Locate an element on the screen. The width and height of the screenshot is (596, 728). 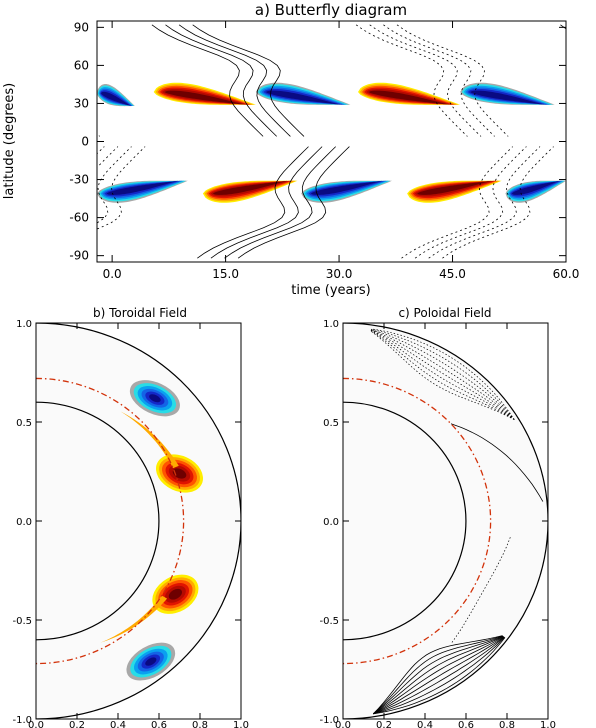
butterfly-wings is located at coordinates (331, 142).